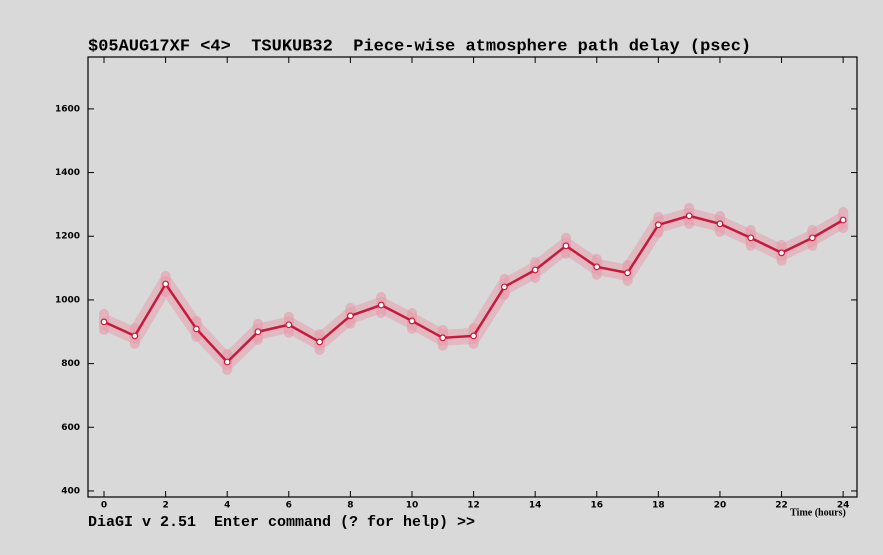 The width and height of the screenshot is (883, 555). I want to click on x-tick-label: 12, so click(473, 506).